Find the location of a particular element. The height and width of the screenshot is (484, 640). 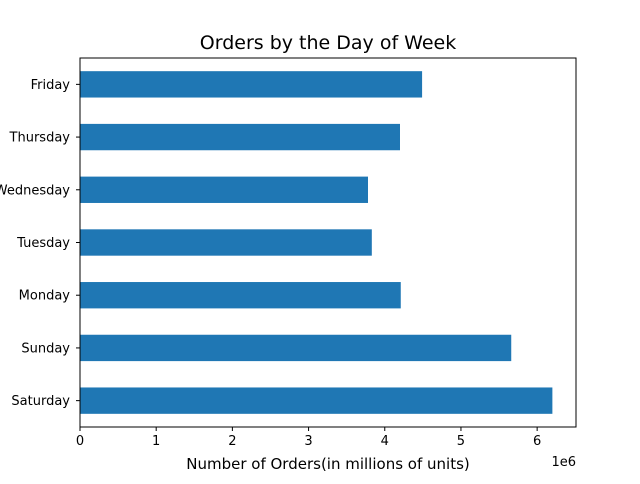

x-tick-label: 1 is located at coordinates (156, 441).